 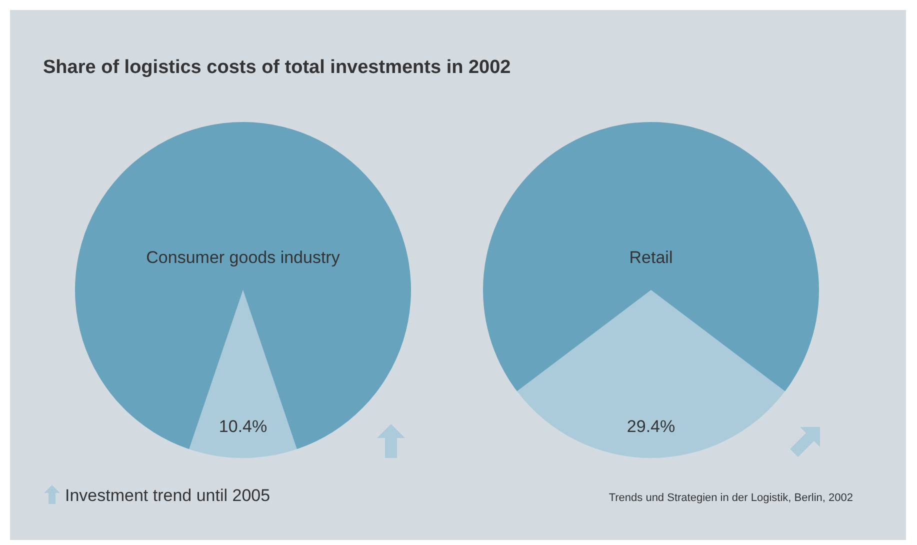 What do you see at coordinates (243, 257) in the screenshot?
I see `text: Consumer goods industry` at bounding box center [243, 257].